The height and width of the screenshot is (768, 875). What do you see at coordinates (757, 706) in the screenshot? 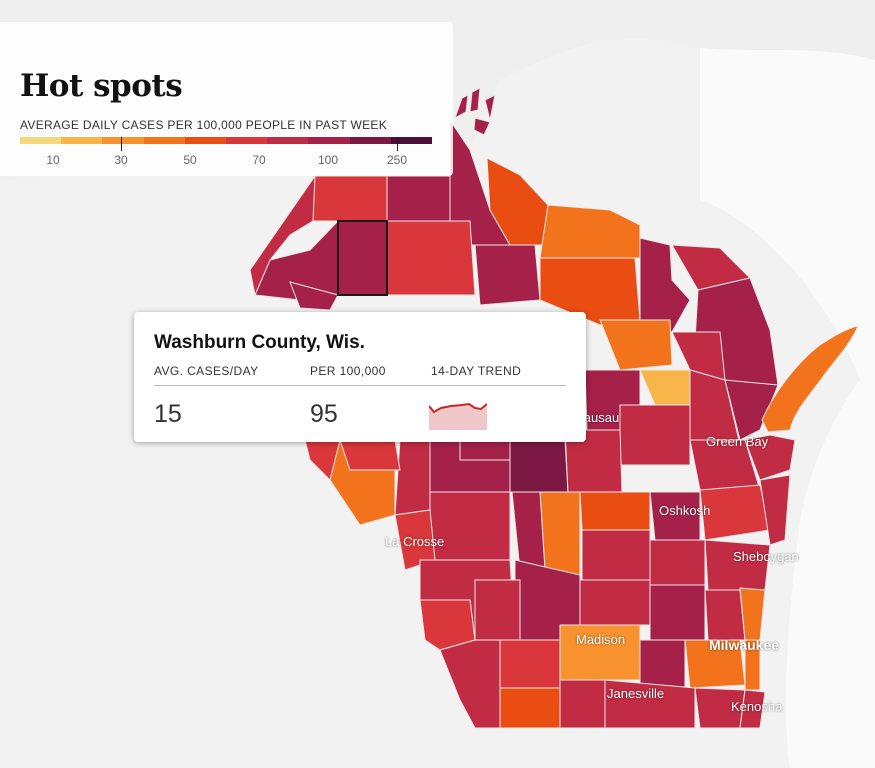
I see `city-label-kenosha: Kenosha` at bounding box center [757, 706].